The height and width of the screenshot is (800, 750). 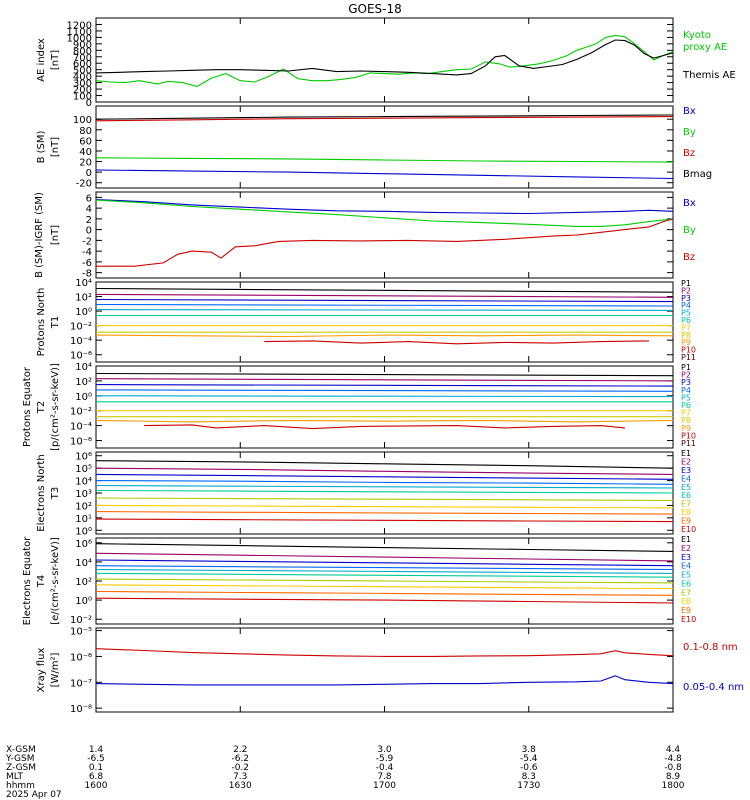 I want to click on y-tick-label: -4, so click(x=87, y=252).